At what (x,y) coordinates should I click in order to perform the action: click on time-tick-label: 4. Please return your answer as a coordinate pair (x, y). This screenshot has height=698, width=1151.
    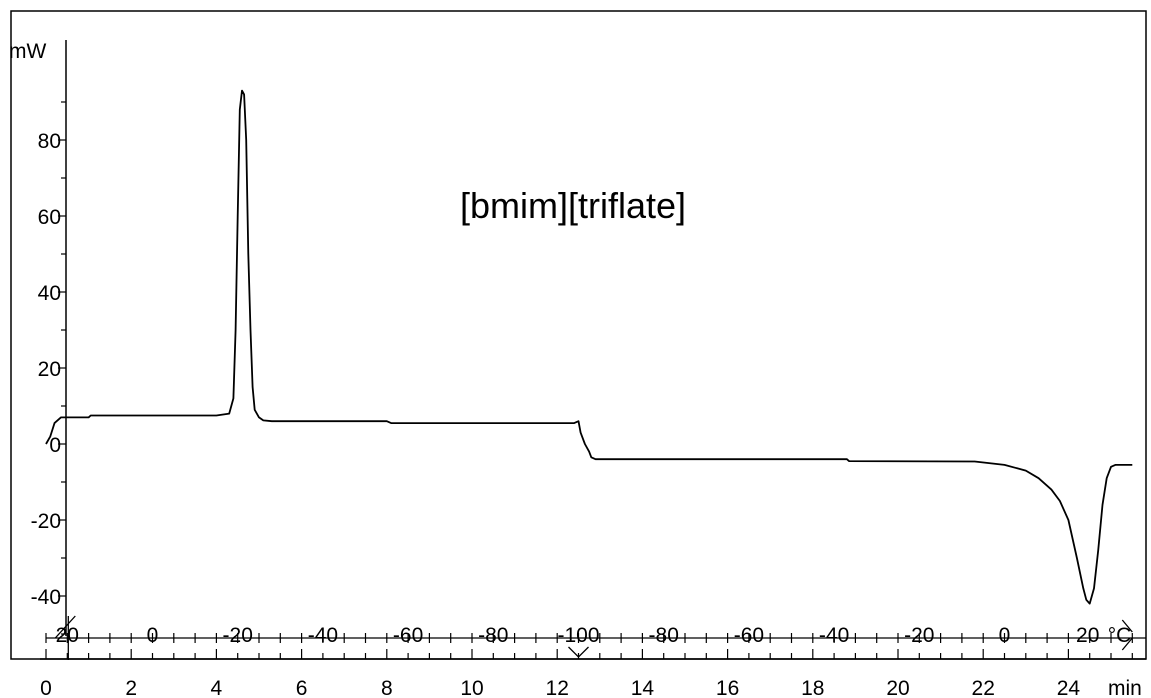
    Looking at the image, I should click on (217, 687).